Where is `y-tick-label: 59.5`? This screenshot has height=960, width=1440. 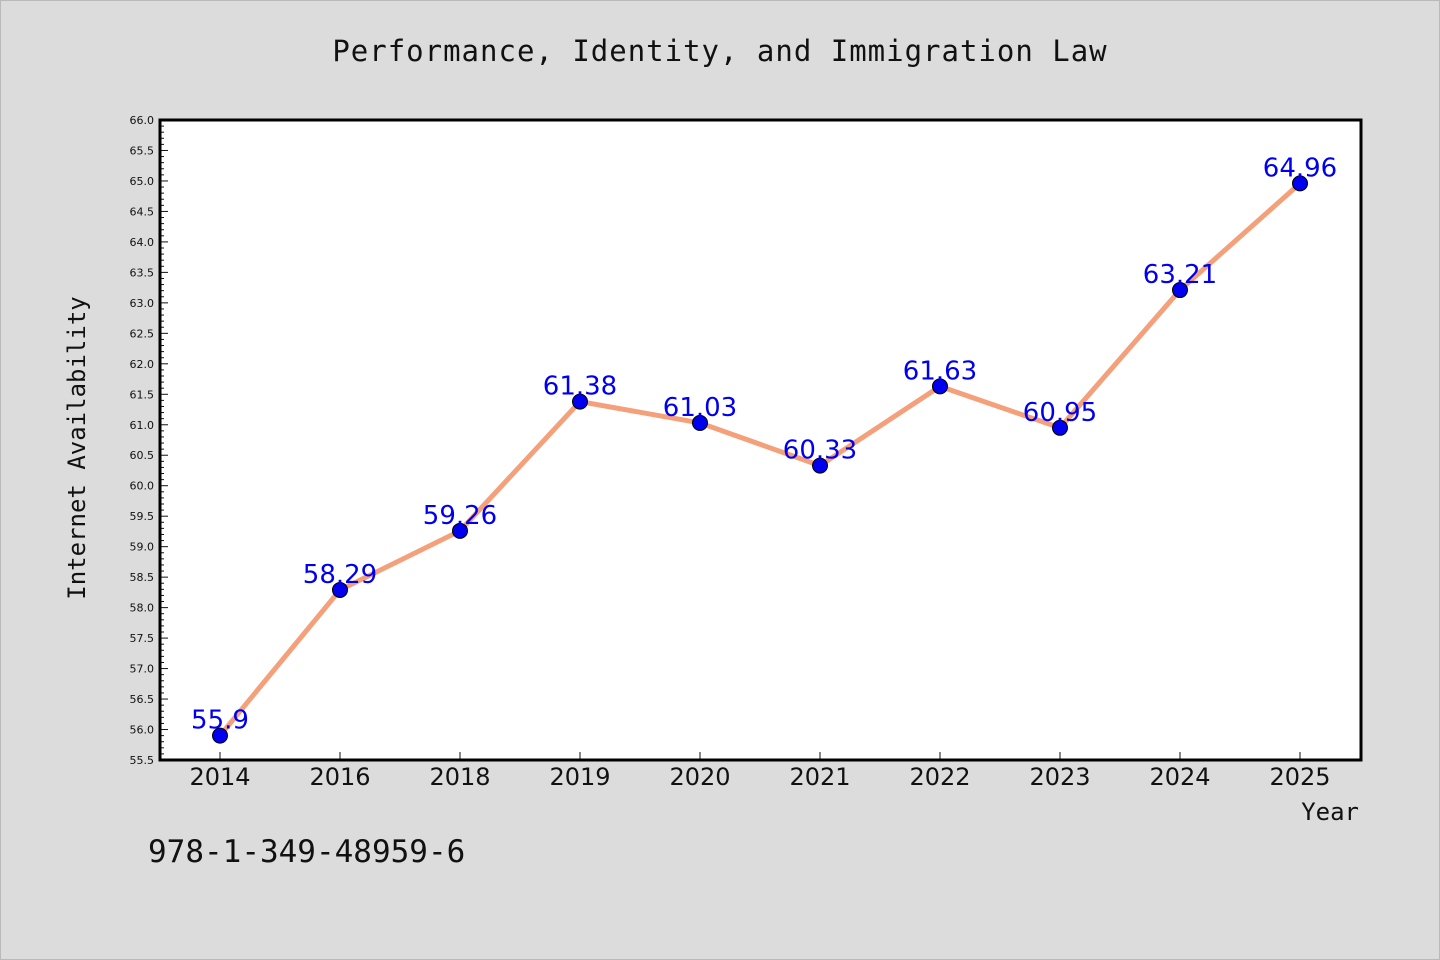 y-tick-label: 59.5 is located at coordinates (142, 516).